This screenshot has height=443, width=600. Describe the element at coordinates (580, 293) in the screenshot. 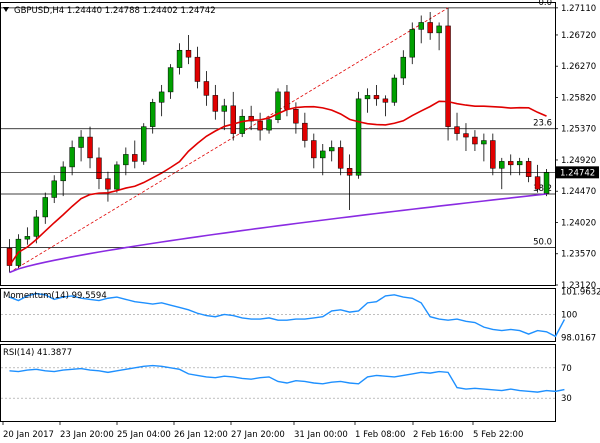

I see `momentum-tick-label: 101.9632` at that location.